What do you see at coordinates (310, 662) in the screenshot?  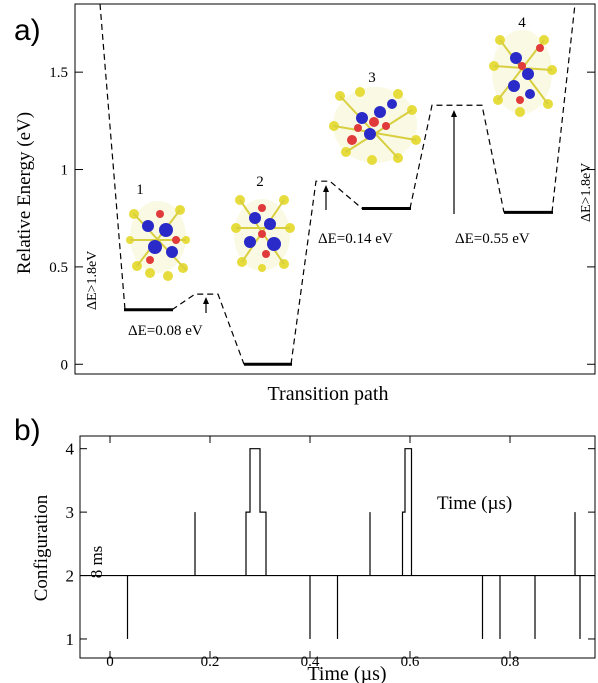 I see `panel-b-x-tick-label: 0.4` at bounding box center [310, 662].